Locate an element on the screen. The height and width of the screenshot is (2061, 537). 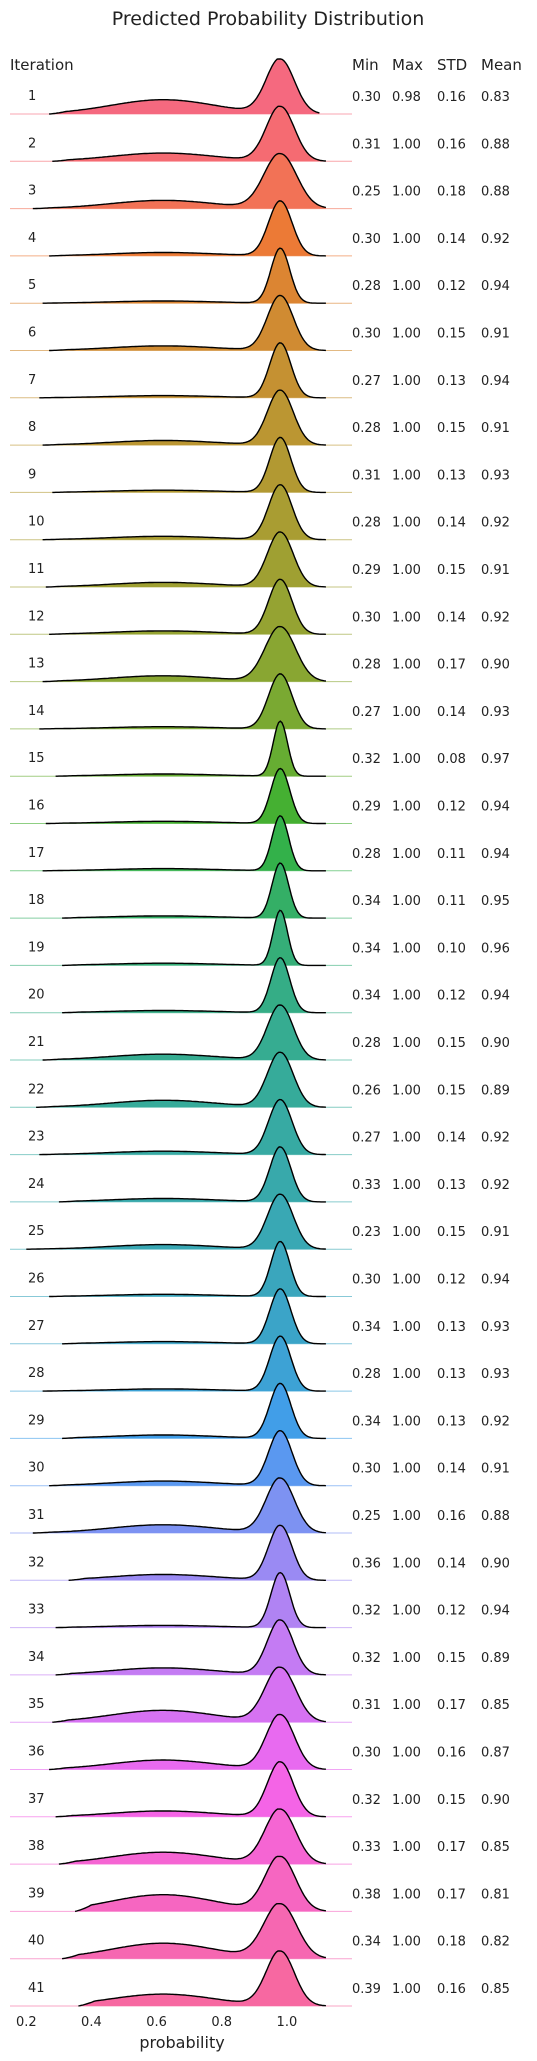
stat-std: 0.13 is located at coordinates (451, 1374).